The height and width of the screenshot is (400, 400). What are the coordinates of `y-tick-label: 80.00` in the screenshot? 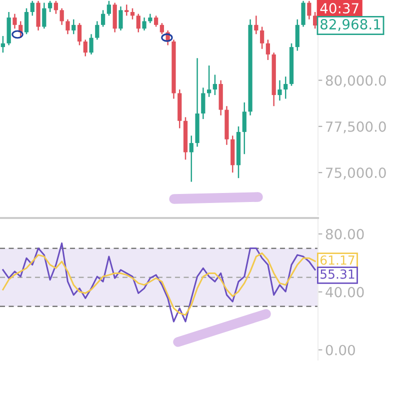 It's located at (345, 234).